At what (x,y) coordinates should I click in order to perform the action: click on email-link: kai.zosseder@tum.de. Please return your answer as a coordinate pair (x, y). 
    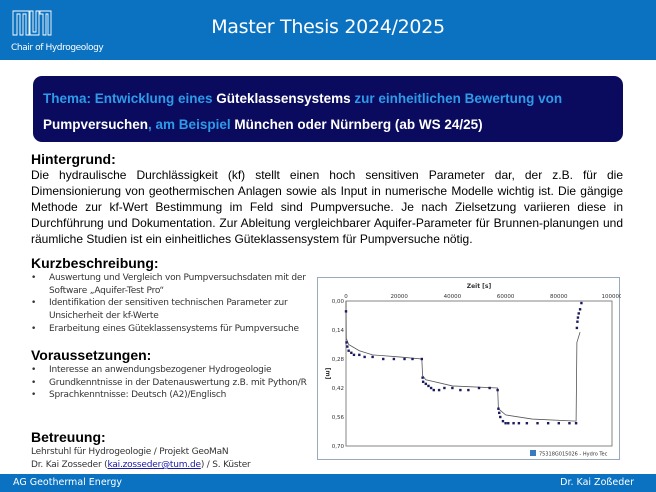
    Looking at the image, I should click on (154, 465).